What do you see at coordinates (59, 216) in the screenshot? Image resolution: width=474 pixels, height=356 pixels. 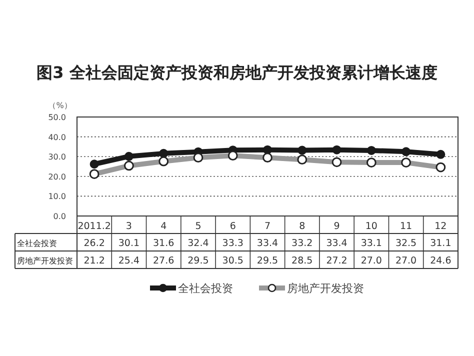 I see `y-tick-label: 0.0` at bounding box center [59, 216].